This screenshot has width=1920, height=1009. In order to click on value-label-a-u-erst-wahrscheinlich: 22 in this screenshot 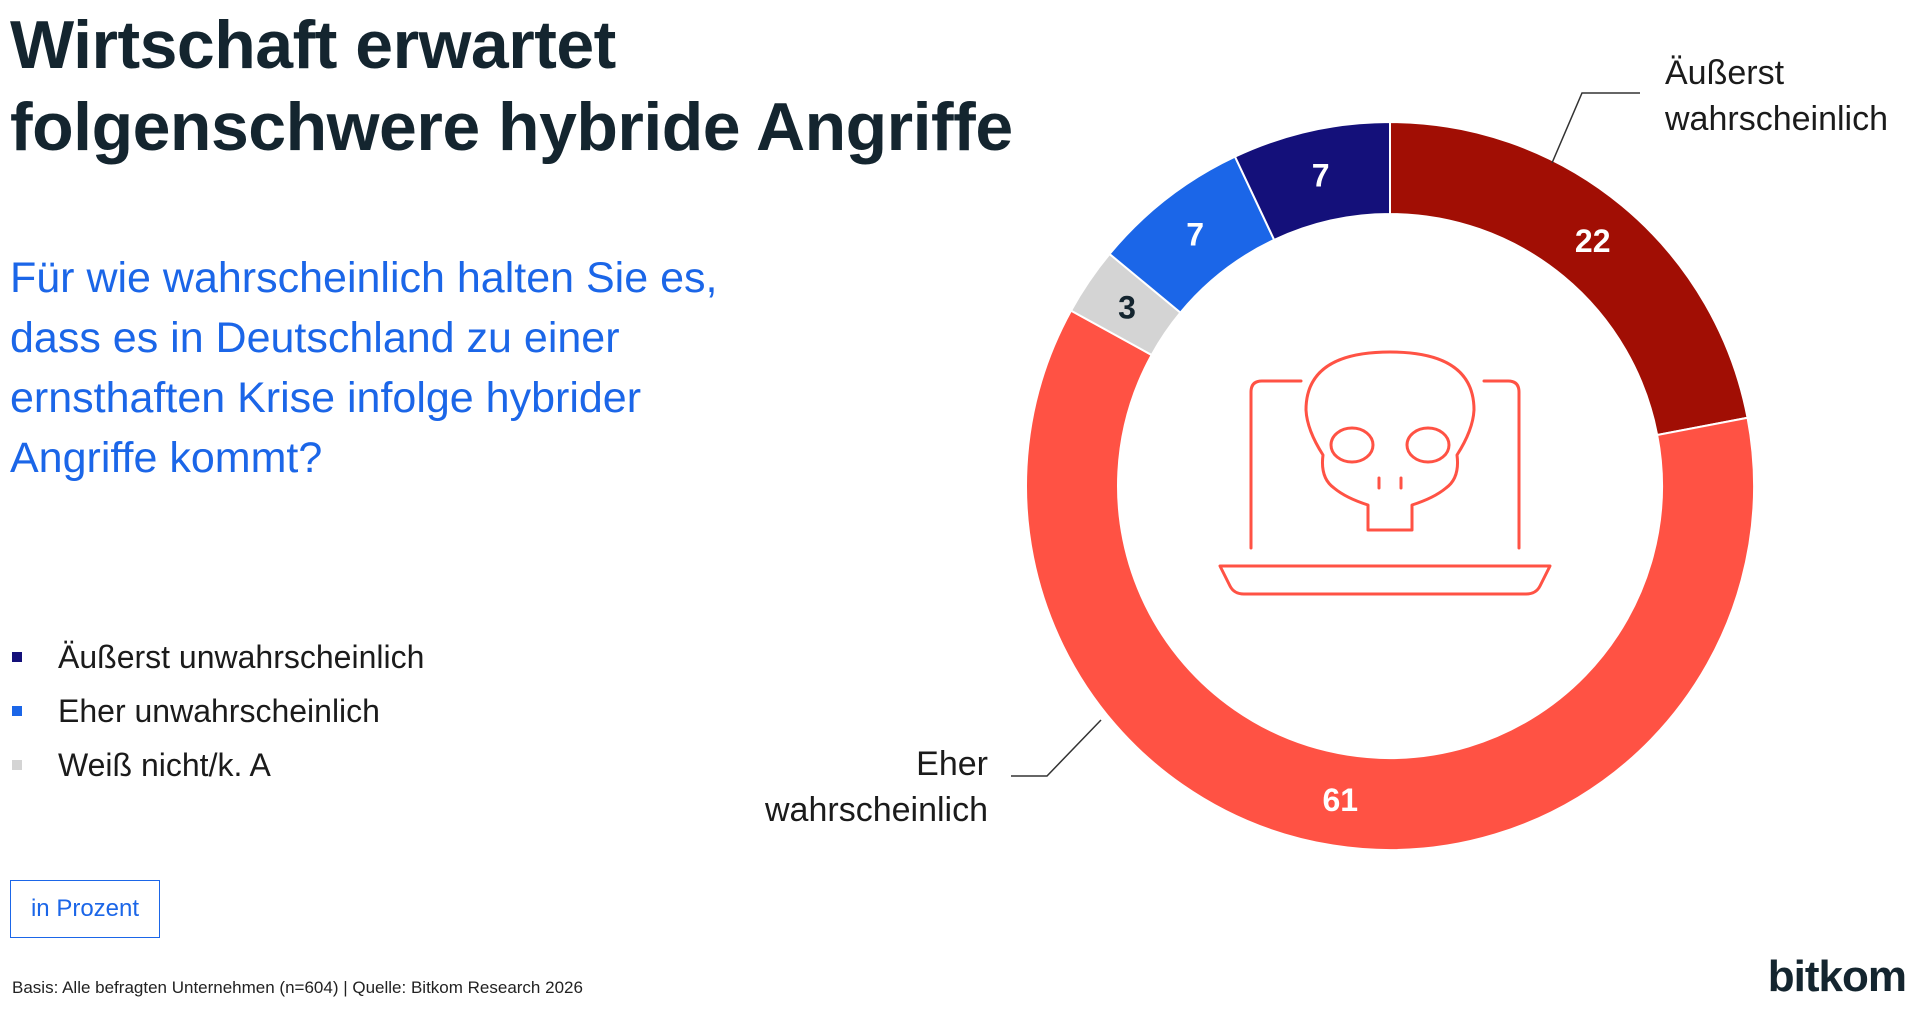, I will do `click(1593, 241)`.